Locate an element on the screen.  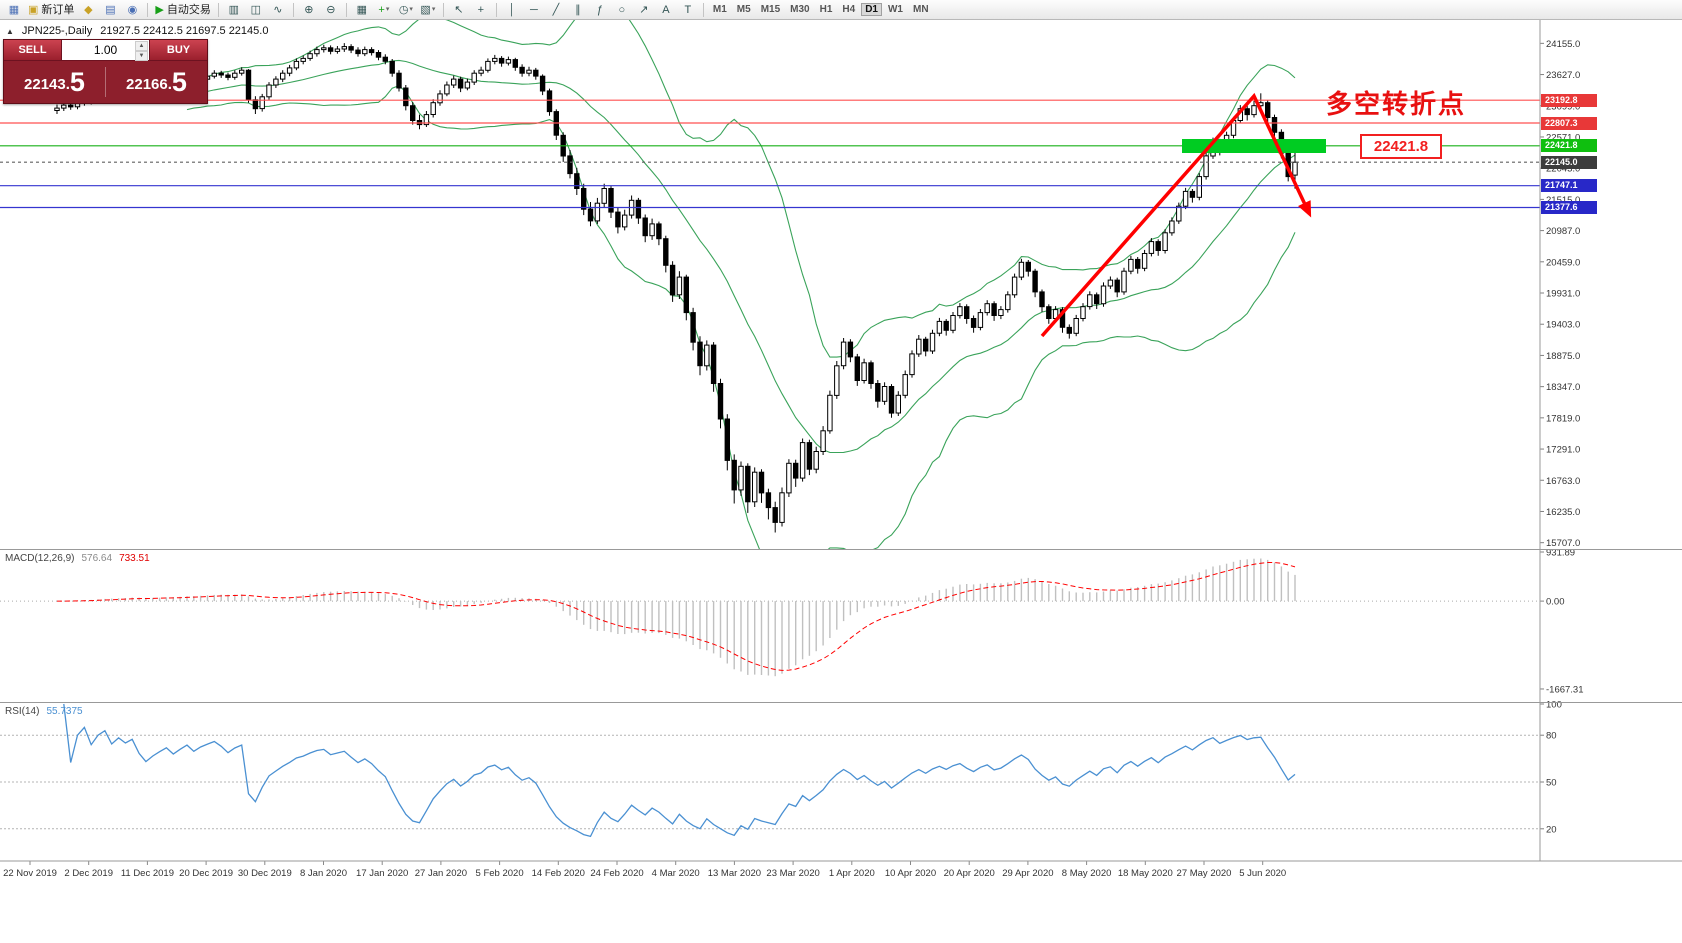
rsi-line is located at coordinates (679, 770).